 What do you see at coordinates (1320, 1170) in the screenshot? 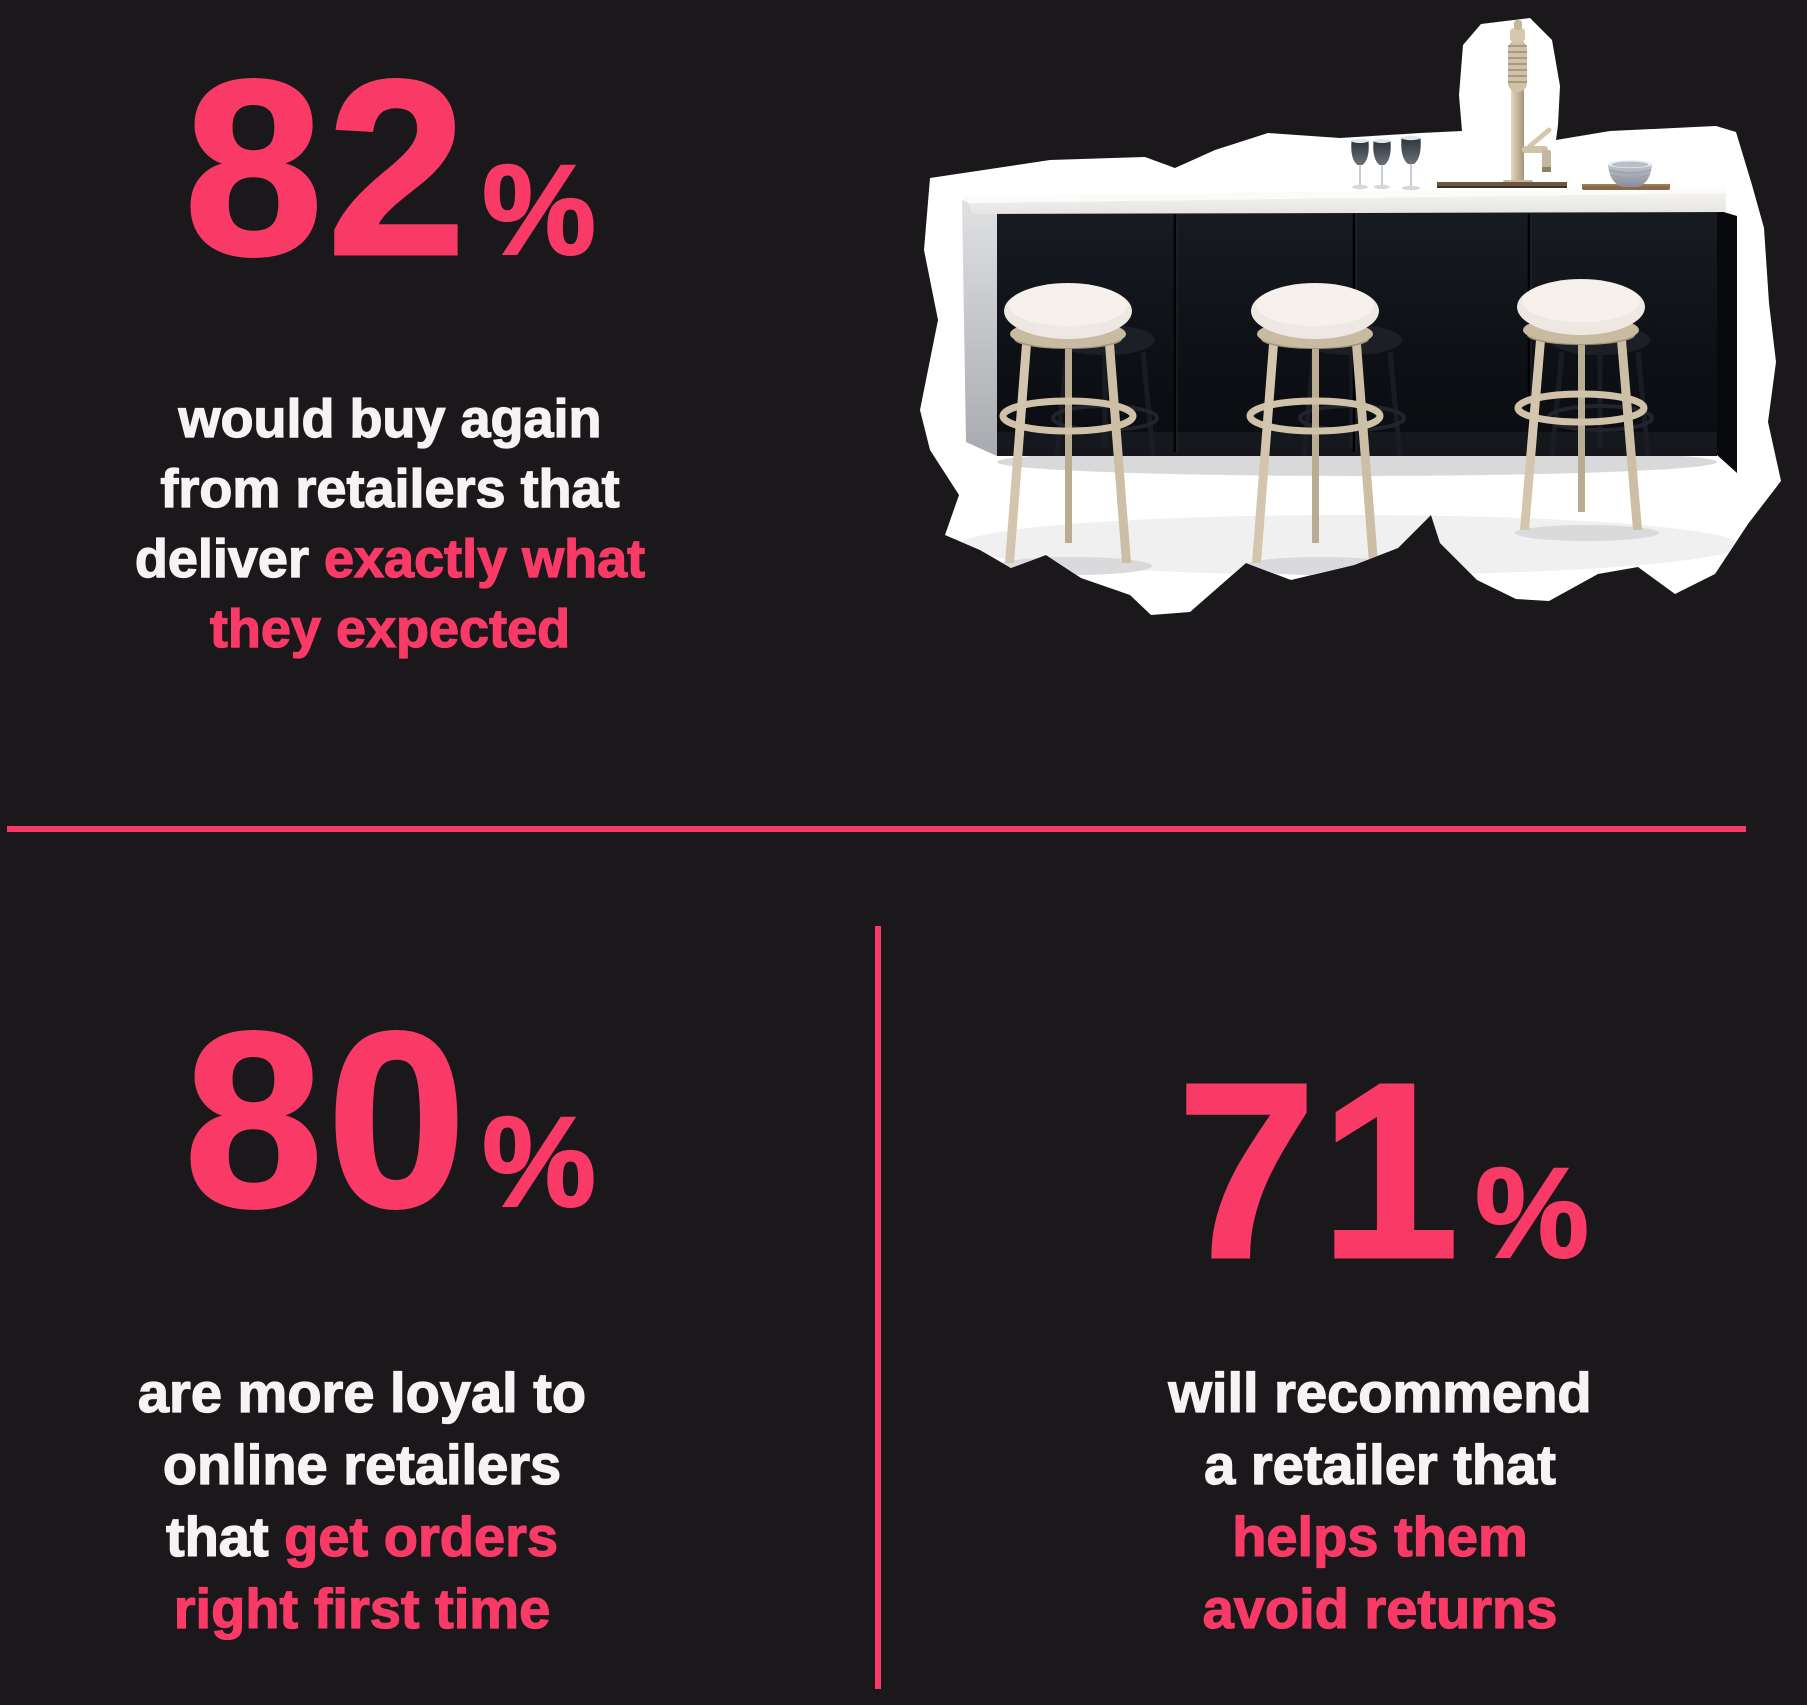
I see `stat-71-value: 71` at bounding box center [1320, 1170].